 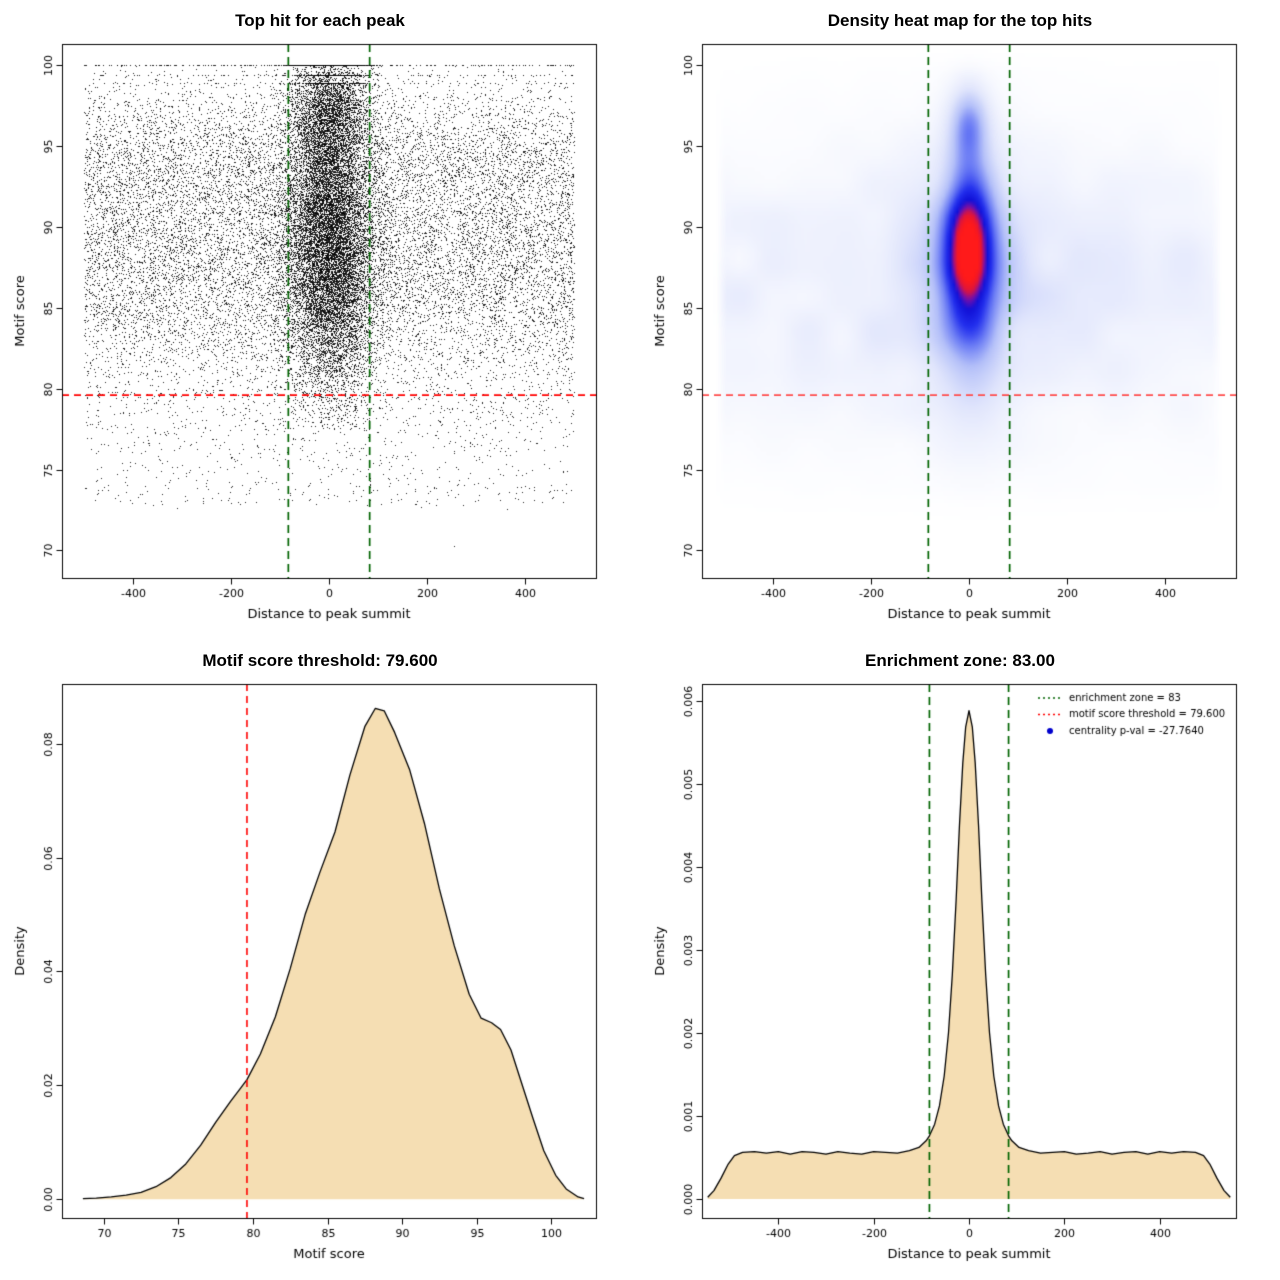 I want to click on score-density-title: Motif score threshold: 79.600, so click(x=320, y=660).